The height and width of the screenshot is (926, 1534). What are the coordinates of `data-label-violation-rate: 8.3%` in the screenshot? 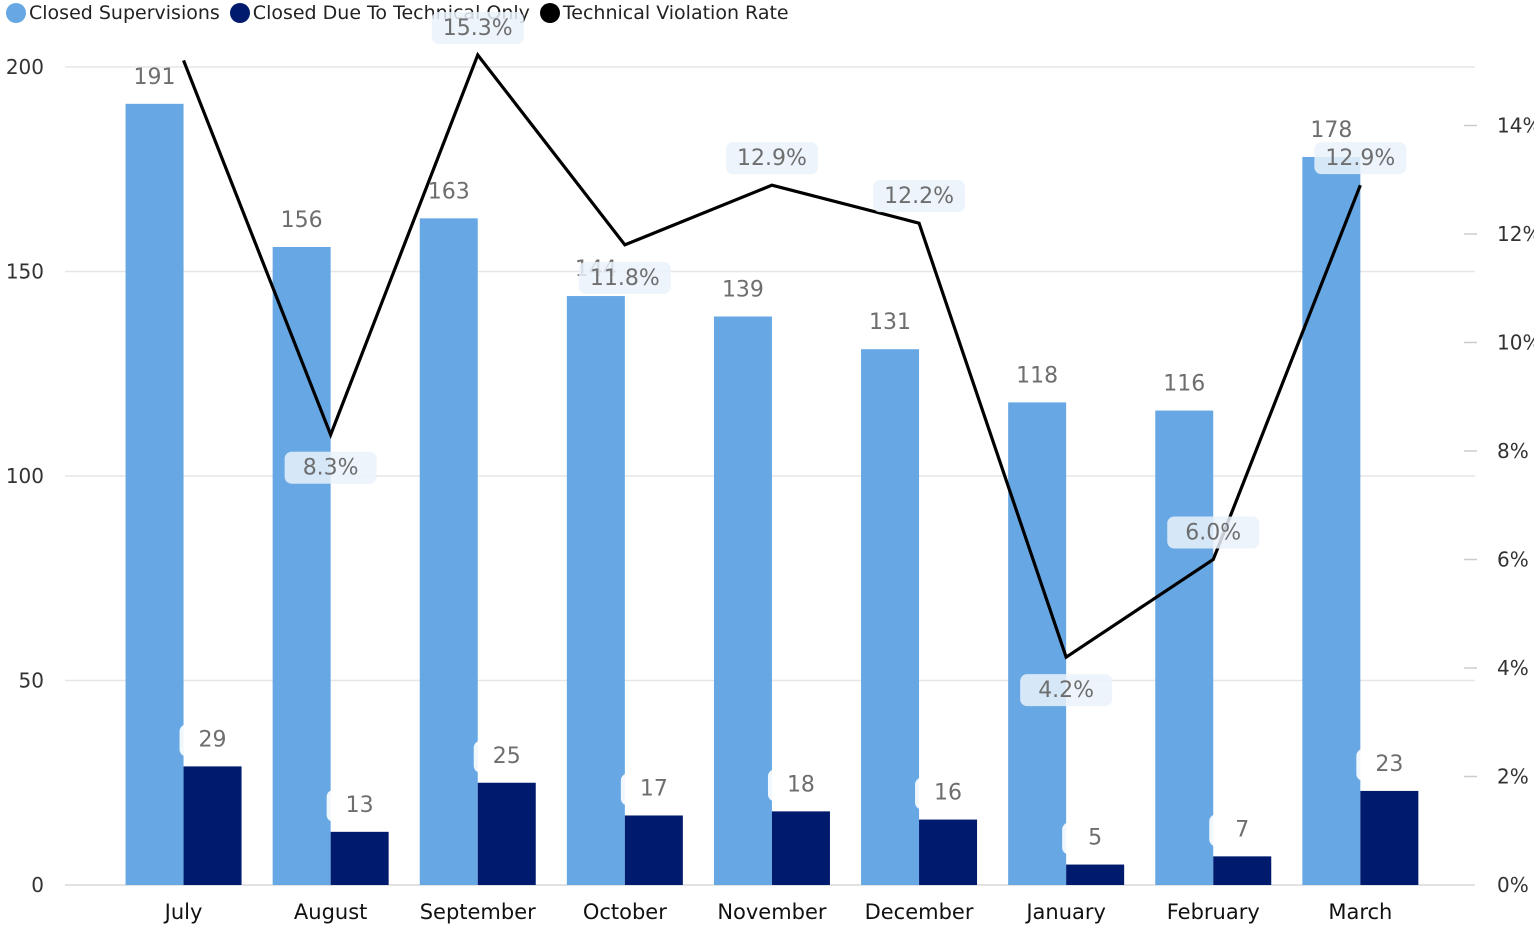 It's located at (331, 468).